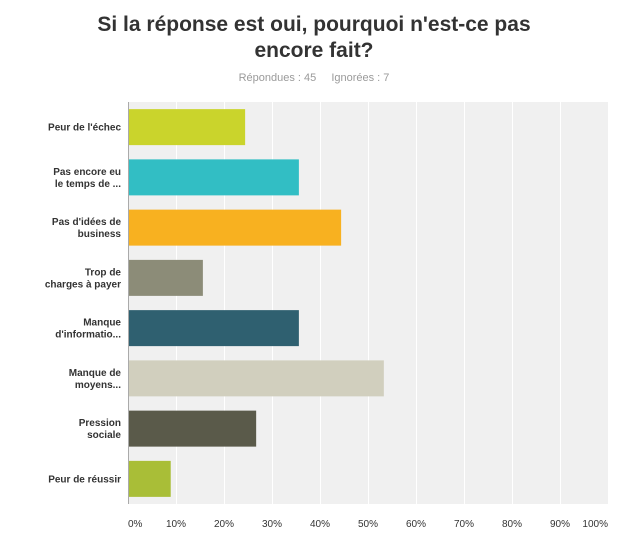  I want to click on category-label: Pas d'idées de, so click(87, 222).